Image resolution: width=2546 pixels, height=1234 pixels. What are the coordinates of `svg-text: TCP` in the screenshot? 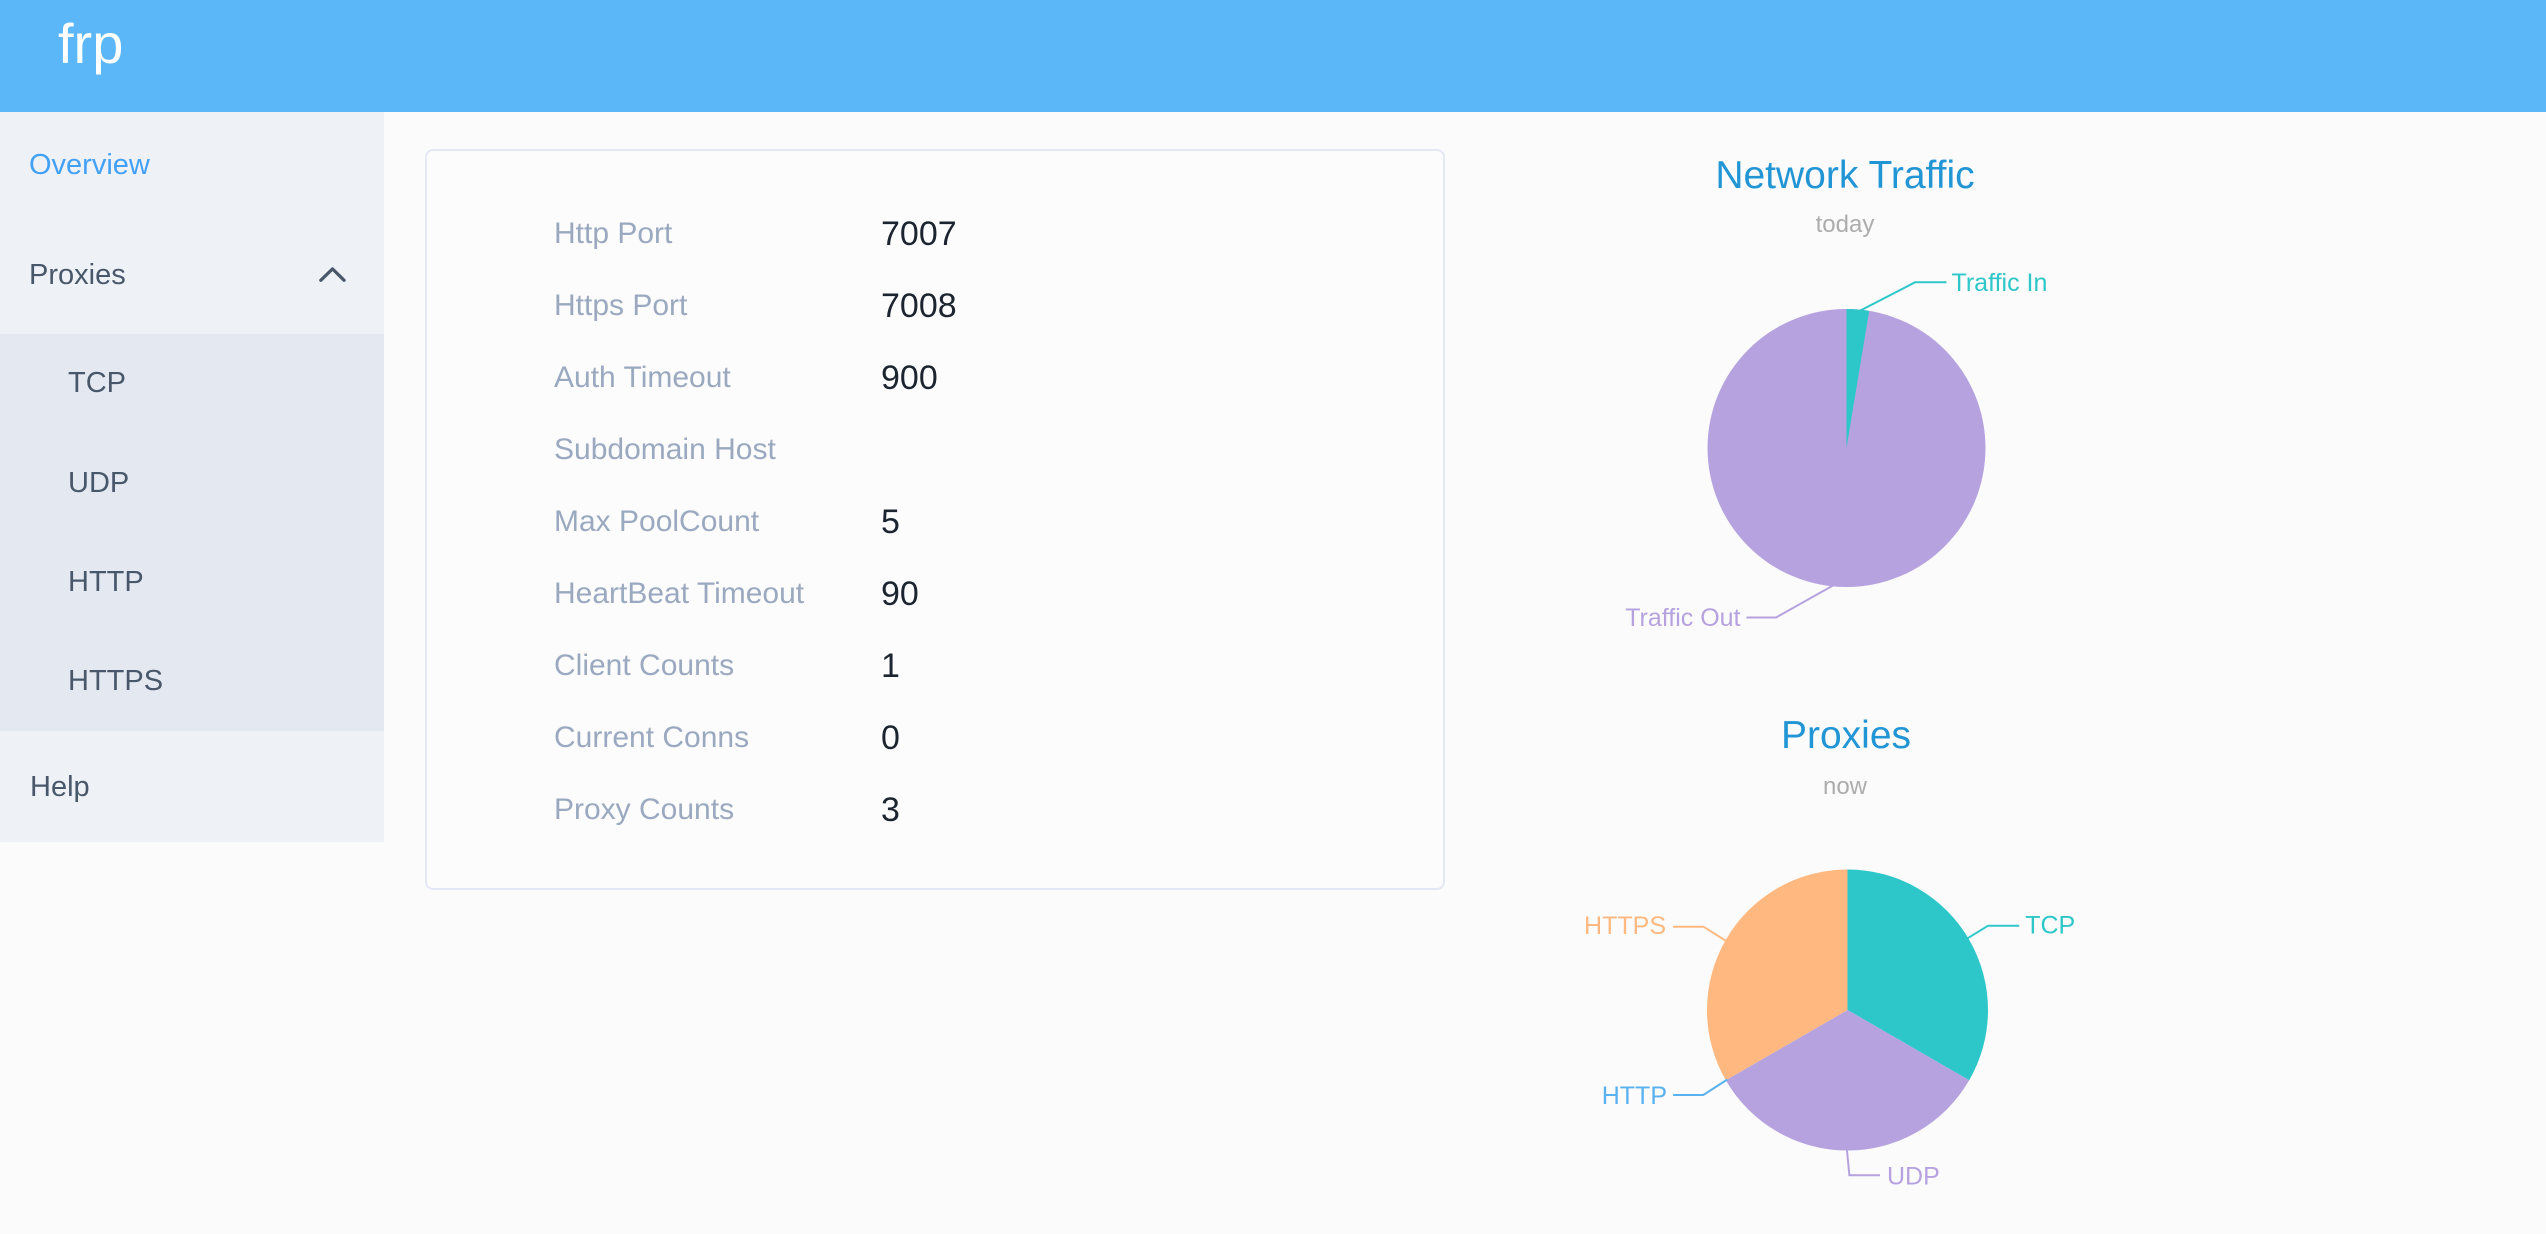 It's located at (2050, 926).